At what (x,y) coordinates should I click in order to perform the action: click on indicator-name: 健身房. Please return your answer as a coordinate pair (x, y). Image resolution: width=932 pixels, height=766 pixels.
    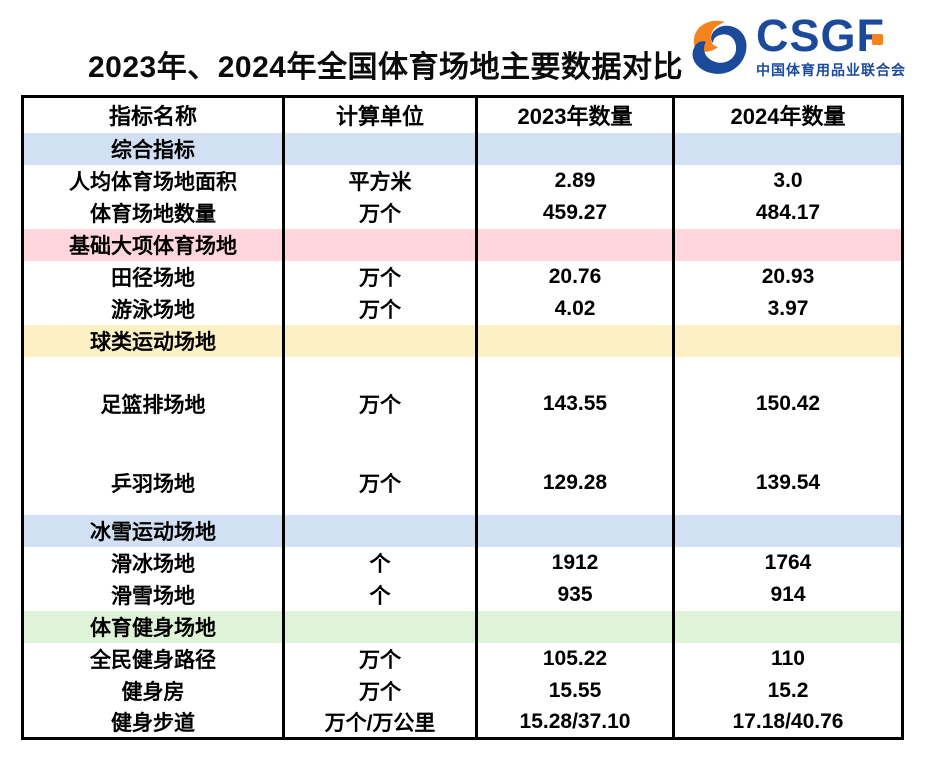
    Looking at the image, I should click on (153, 690).